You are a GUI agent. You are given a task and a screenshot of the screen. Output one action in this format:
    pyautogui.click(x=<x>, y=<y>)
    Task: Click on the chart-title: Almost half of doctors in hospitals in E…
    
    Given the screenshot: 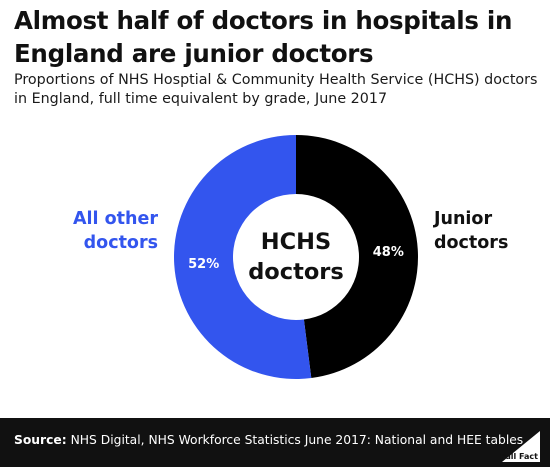 What is the action you would take?
    pyautogui.click(x=263, y=37)
    